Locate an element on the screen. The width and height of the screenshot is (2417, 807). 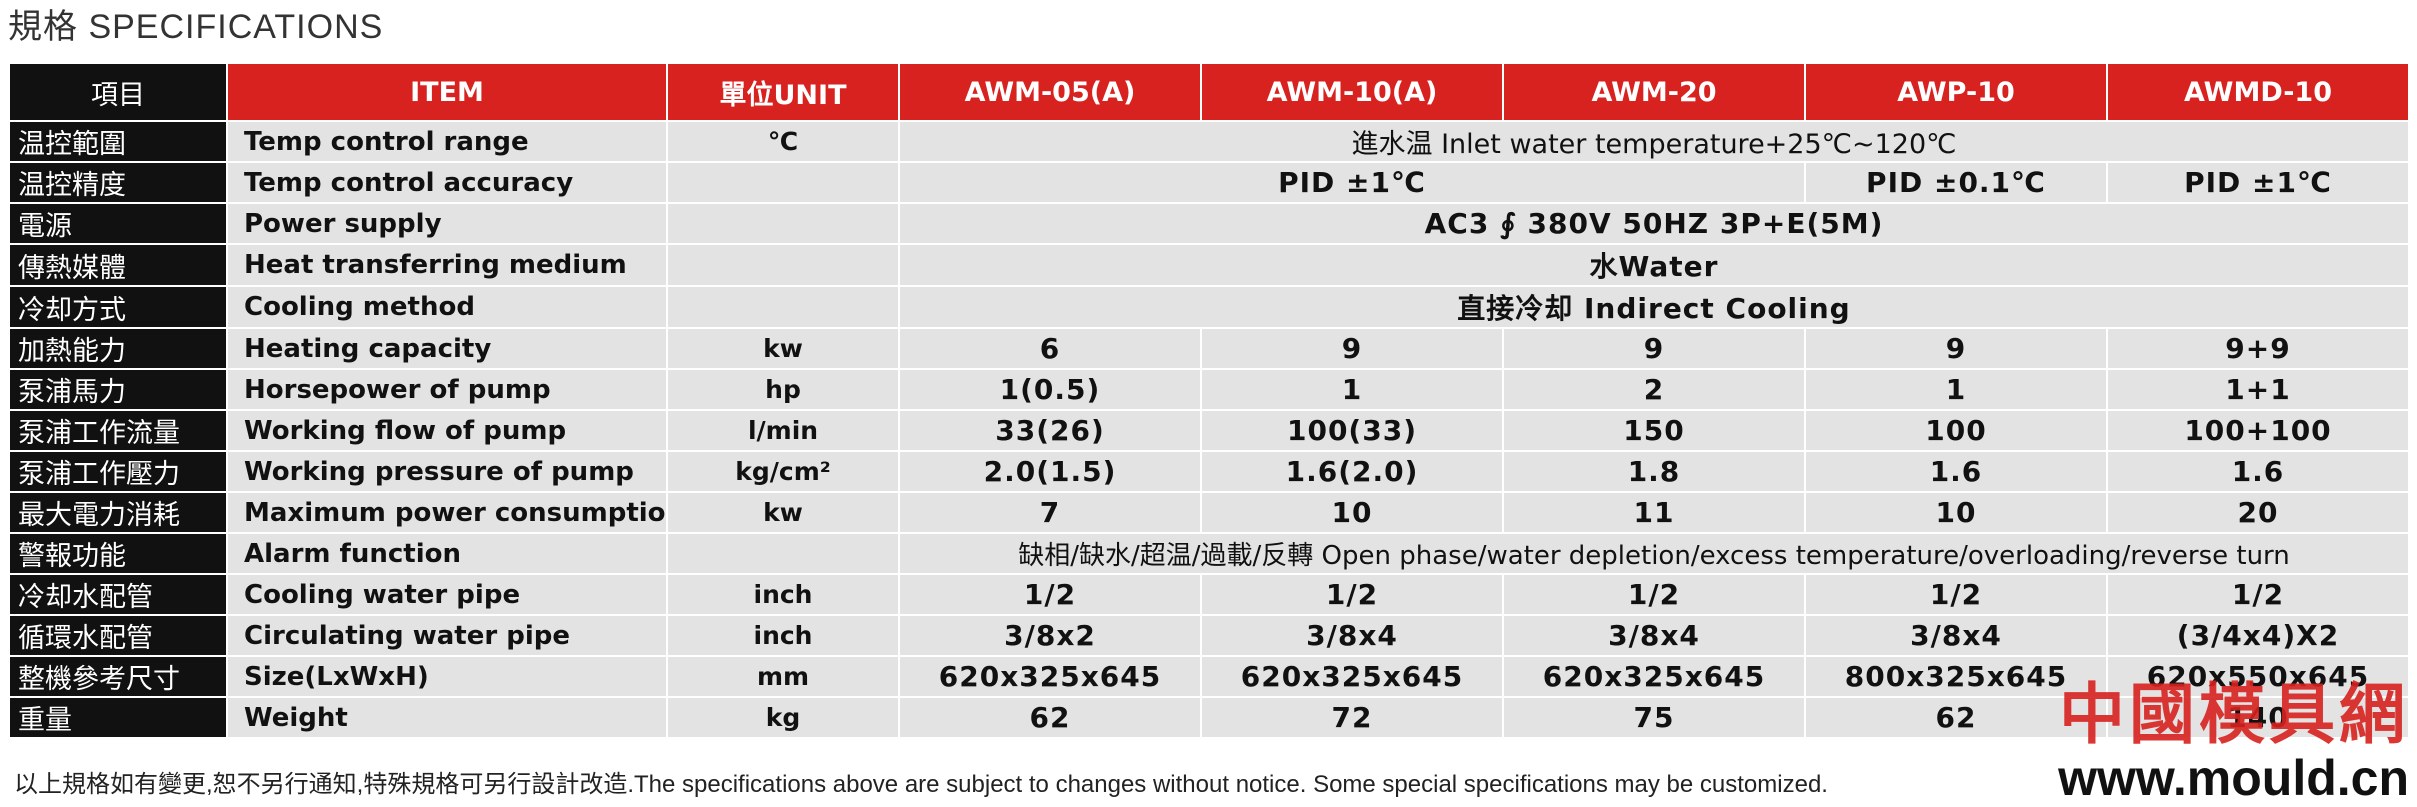
row-value: 33(26) is located at coordinates (1050, 430).